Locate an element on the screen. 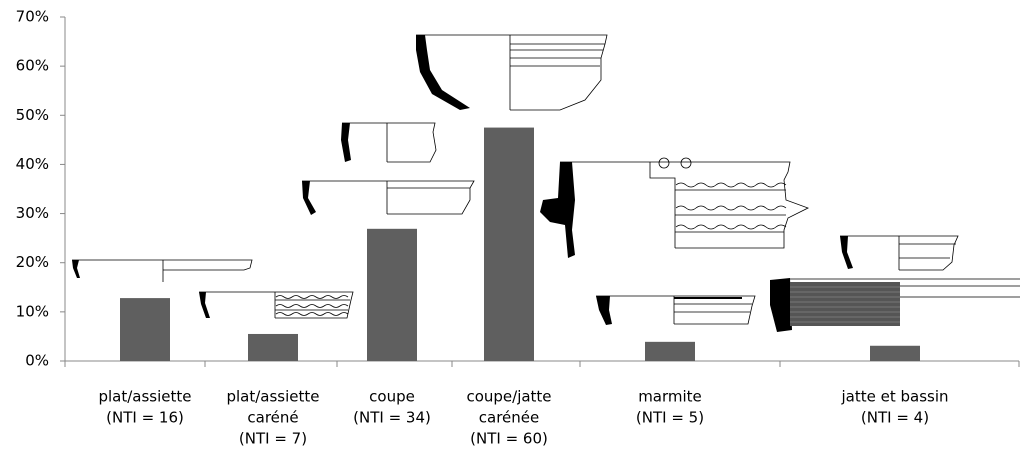 The width and height of the screenshot is (1020, 460). y-tick-label: 30% is located at coordinates (32, 213).